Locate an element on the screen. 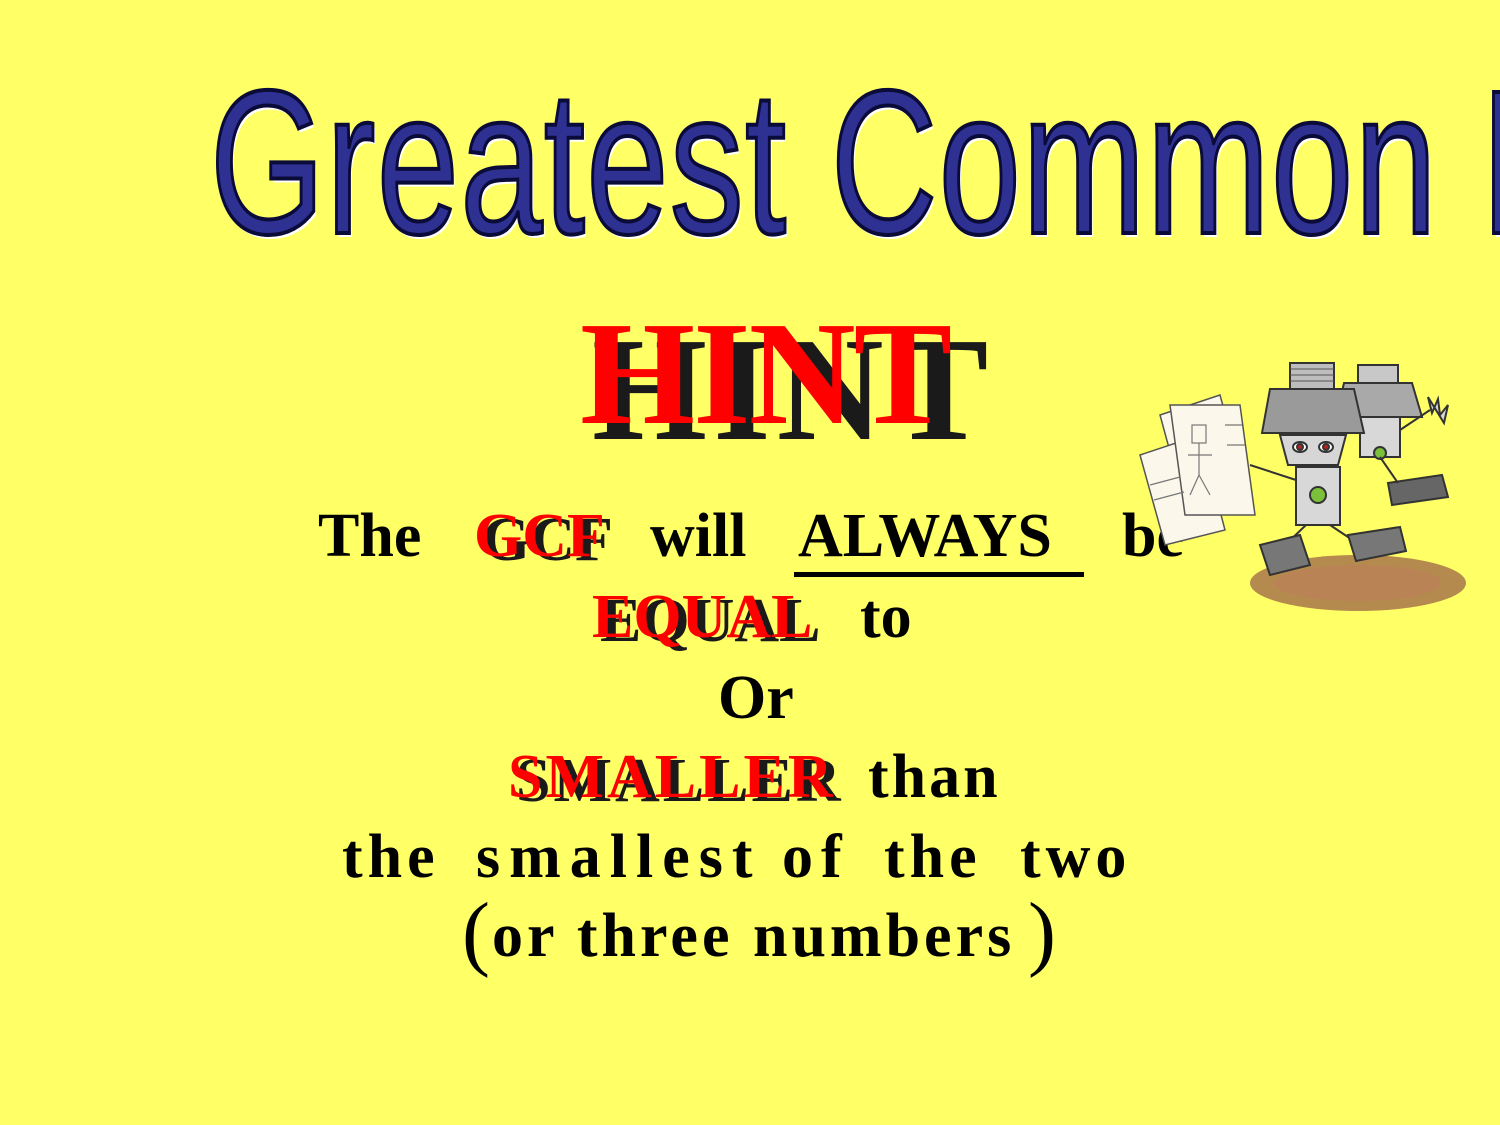  or-three-numbers: or three numbers is located at coordinates (754, 936).